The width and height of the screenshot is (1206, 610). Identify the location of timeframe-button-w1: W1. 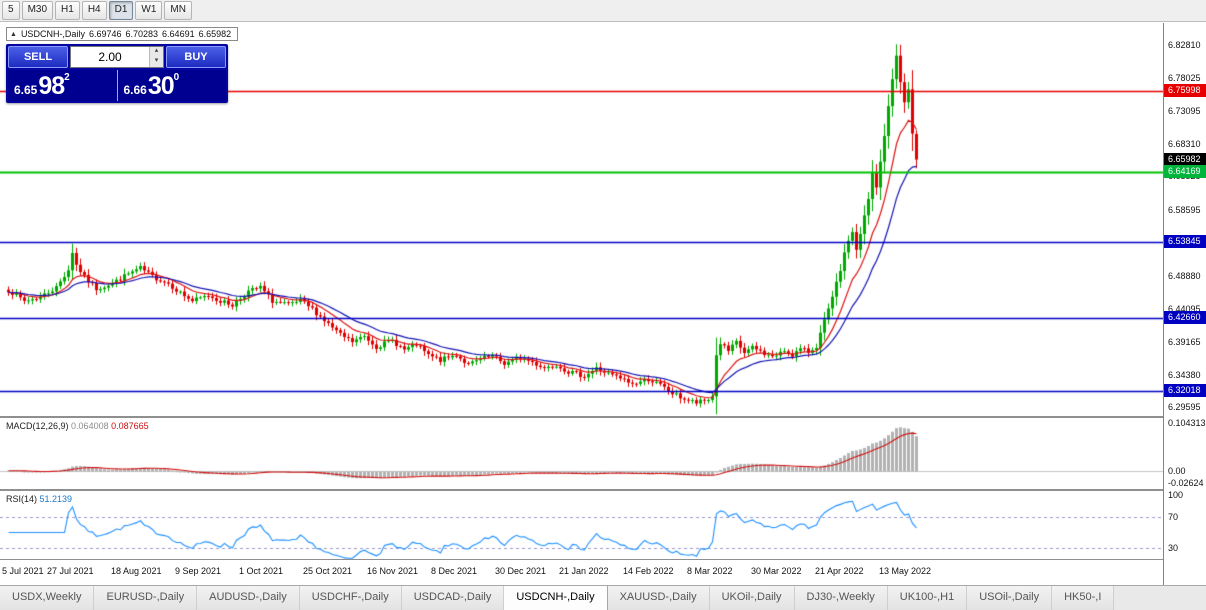
(149, 10).